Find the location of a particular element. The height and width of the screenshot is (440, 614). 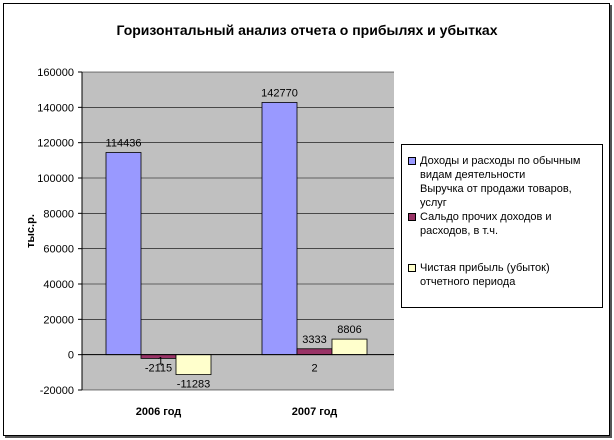

y-tick-label: -20000 is located at coordinates (57, 391).